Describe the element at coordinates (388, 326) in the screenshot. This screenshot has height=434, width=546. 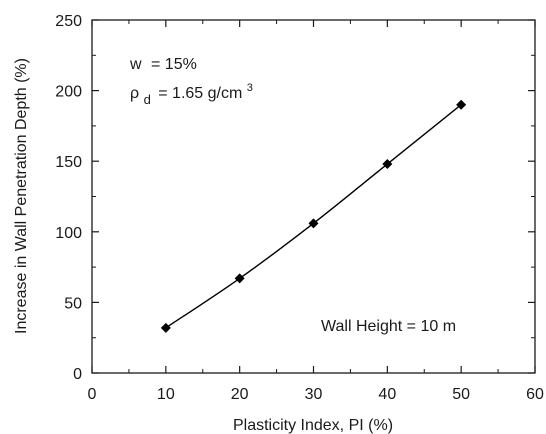
I see `wall-height-annotation: Wall Height = 10 m` at that location.